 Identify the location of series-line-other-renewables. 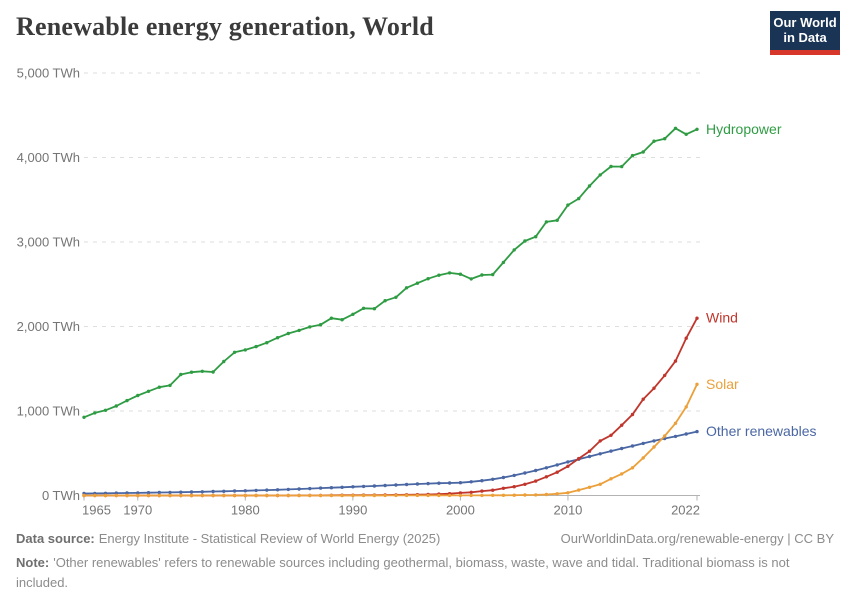
(390, 462).